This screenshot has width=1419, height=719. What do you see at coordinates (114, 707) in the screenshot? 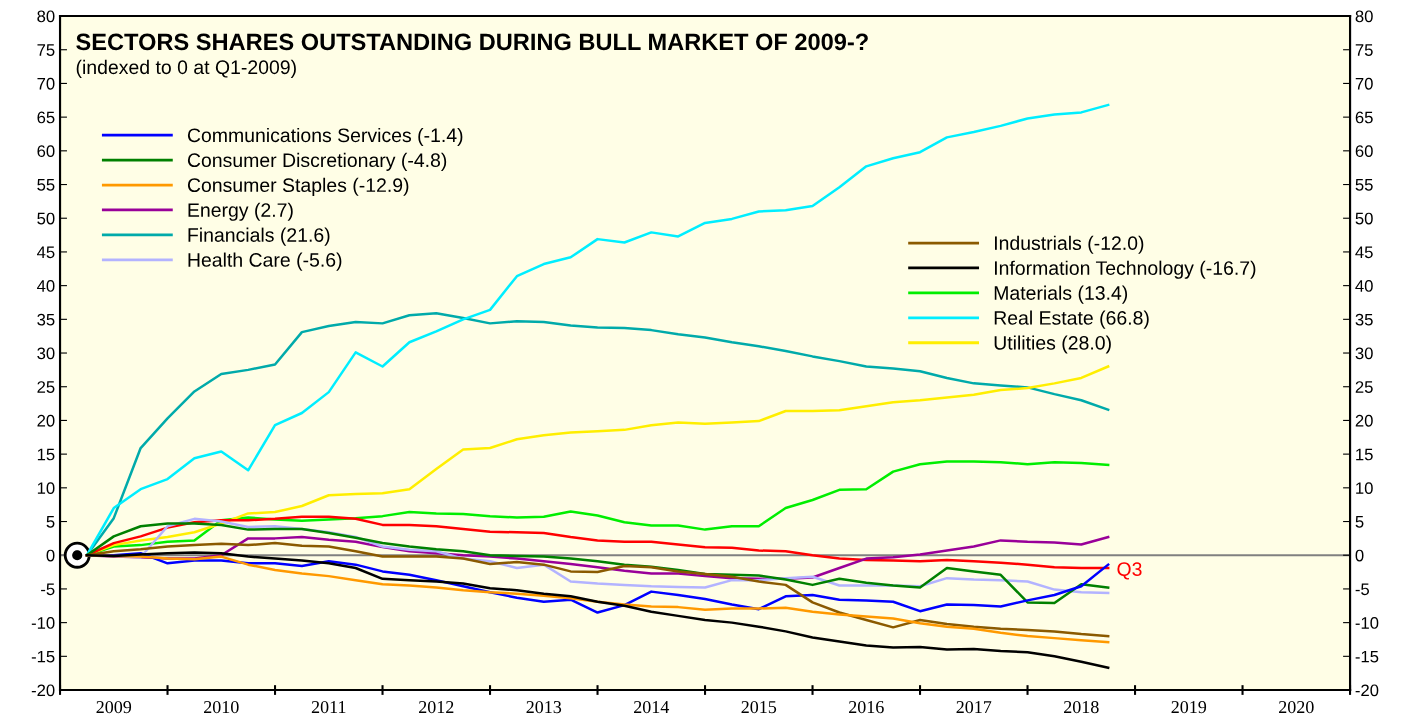
I see `x-tick-label: 2009` at bounding box center [114, 707].